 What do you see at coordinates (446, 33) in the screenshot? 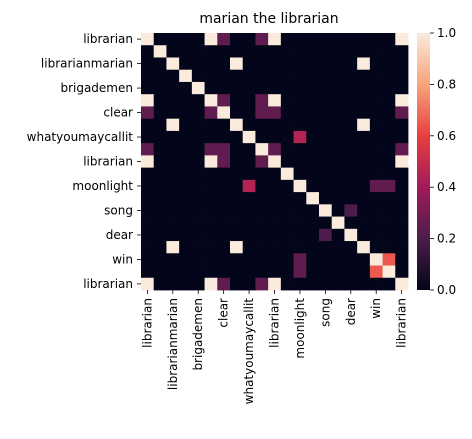
I see `colorbar-tick-label: 1.0` at bounding box center [446, 33].